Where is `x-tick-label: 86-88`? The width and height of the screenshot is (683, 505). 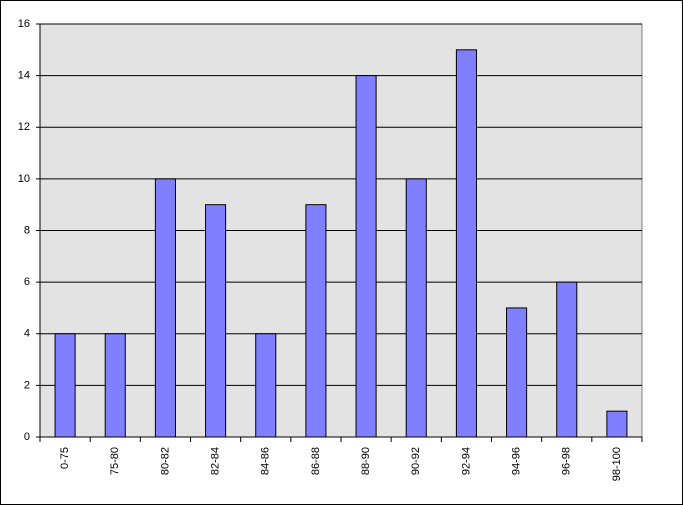
x-tick-label: 86-88 is located at coordinates (316, 461).